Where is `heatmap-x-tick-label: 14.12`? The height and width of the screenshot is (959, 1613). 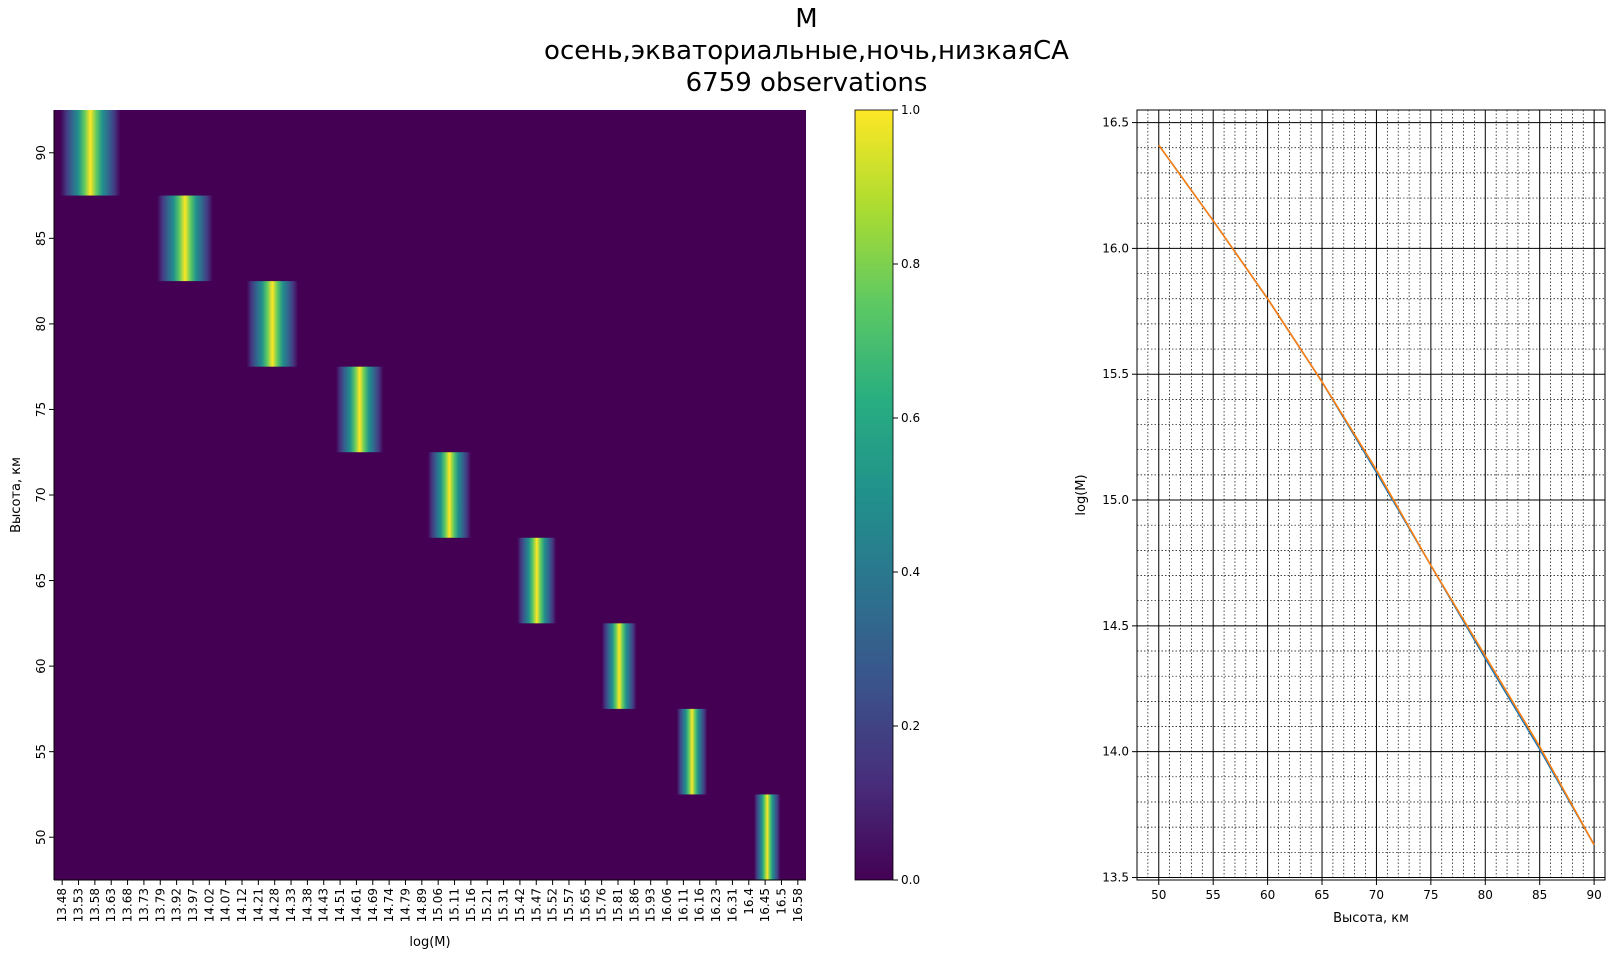
heatmap-x-tick-label: 14.12 is located at coordinates (242, 905).